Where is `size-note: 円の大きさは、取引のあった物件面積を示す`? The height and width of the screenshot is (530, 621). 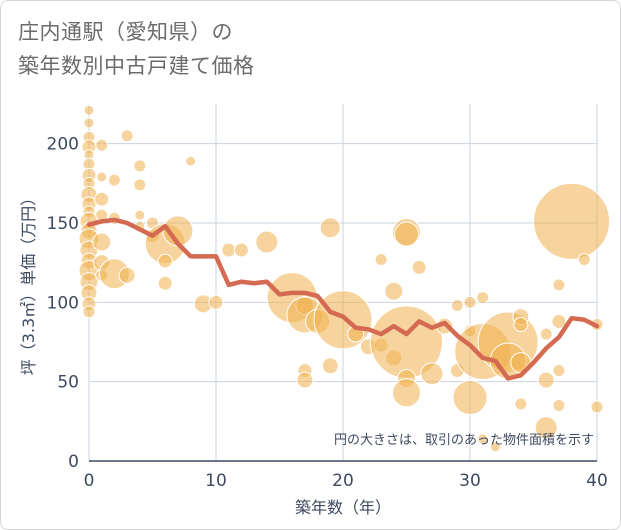 size-note: 円の大きさは、取引のあった物件面積を示す is located at coordinates (464, 440).